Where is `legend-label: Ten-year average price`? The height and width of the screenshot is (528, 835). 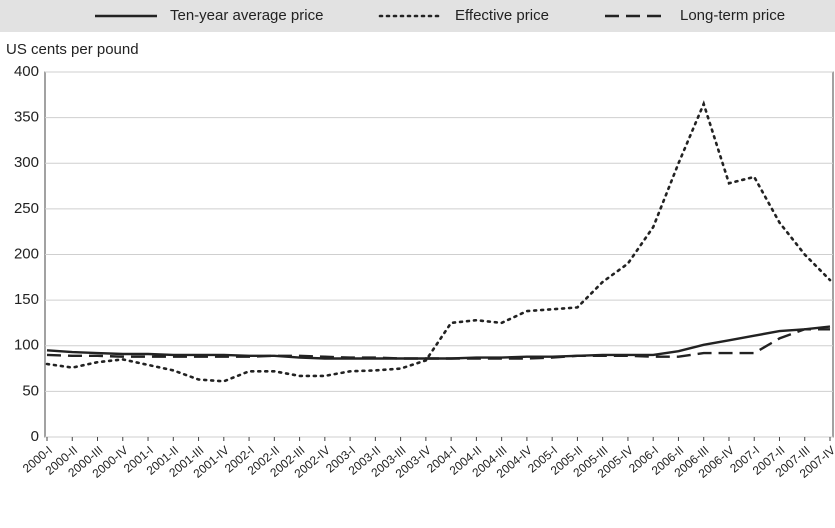 legend-label: Ten-year average price is located at coordinates (246, 15).